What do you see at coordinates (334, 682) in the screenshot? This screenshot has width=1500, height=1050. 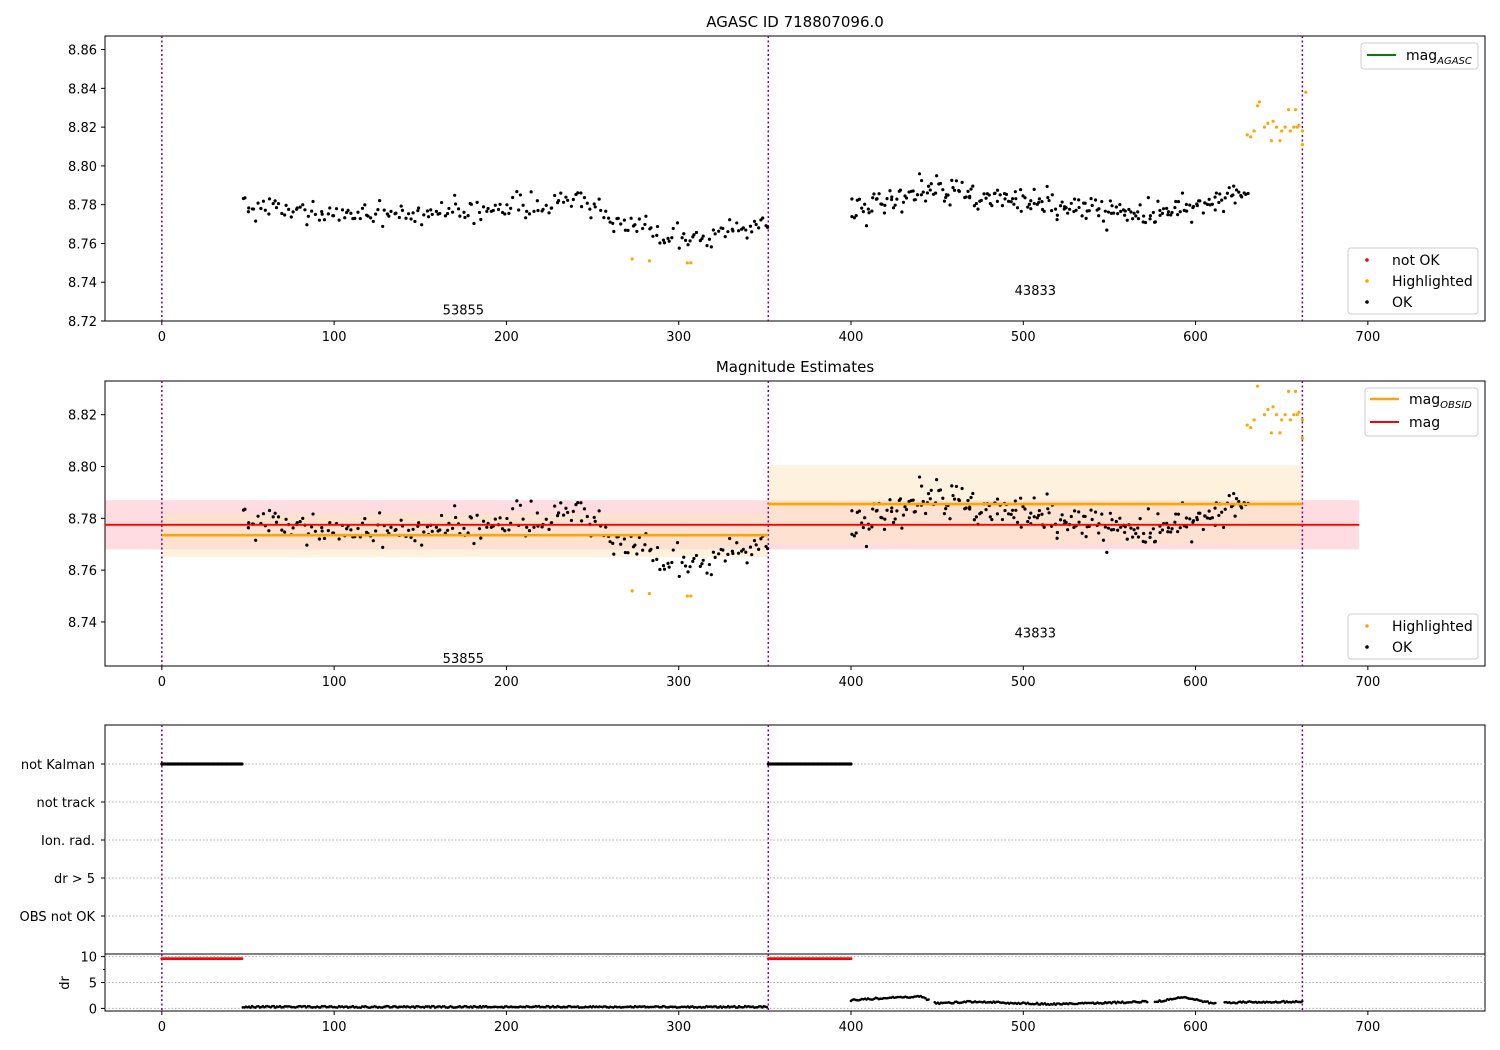 I see `x-tick-label: 100` at bounding box center [334, 682].